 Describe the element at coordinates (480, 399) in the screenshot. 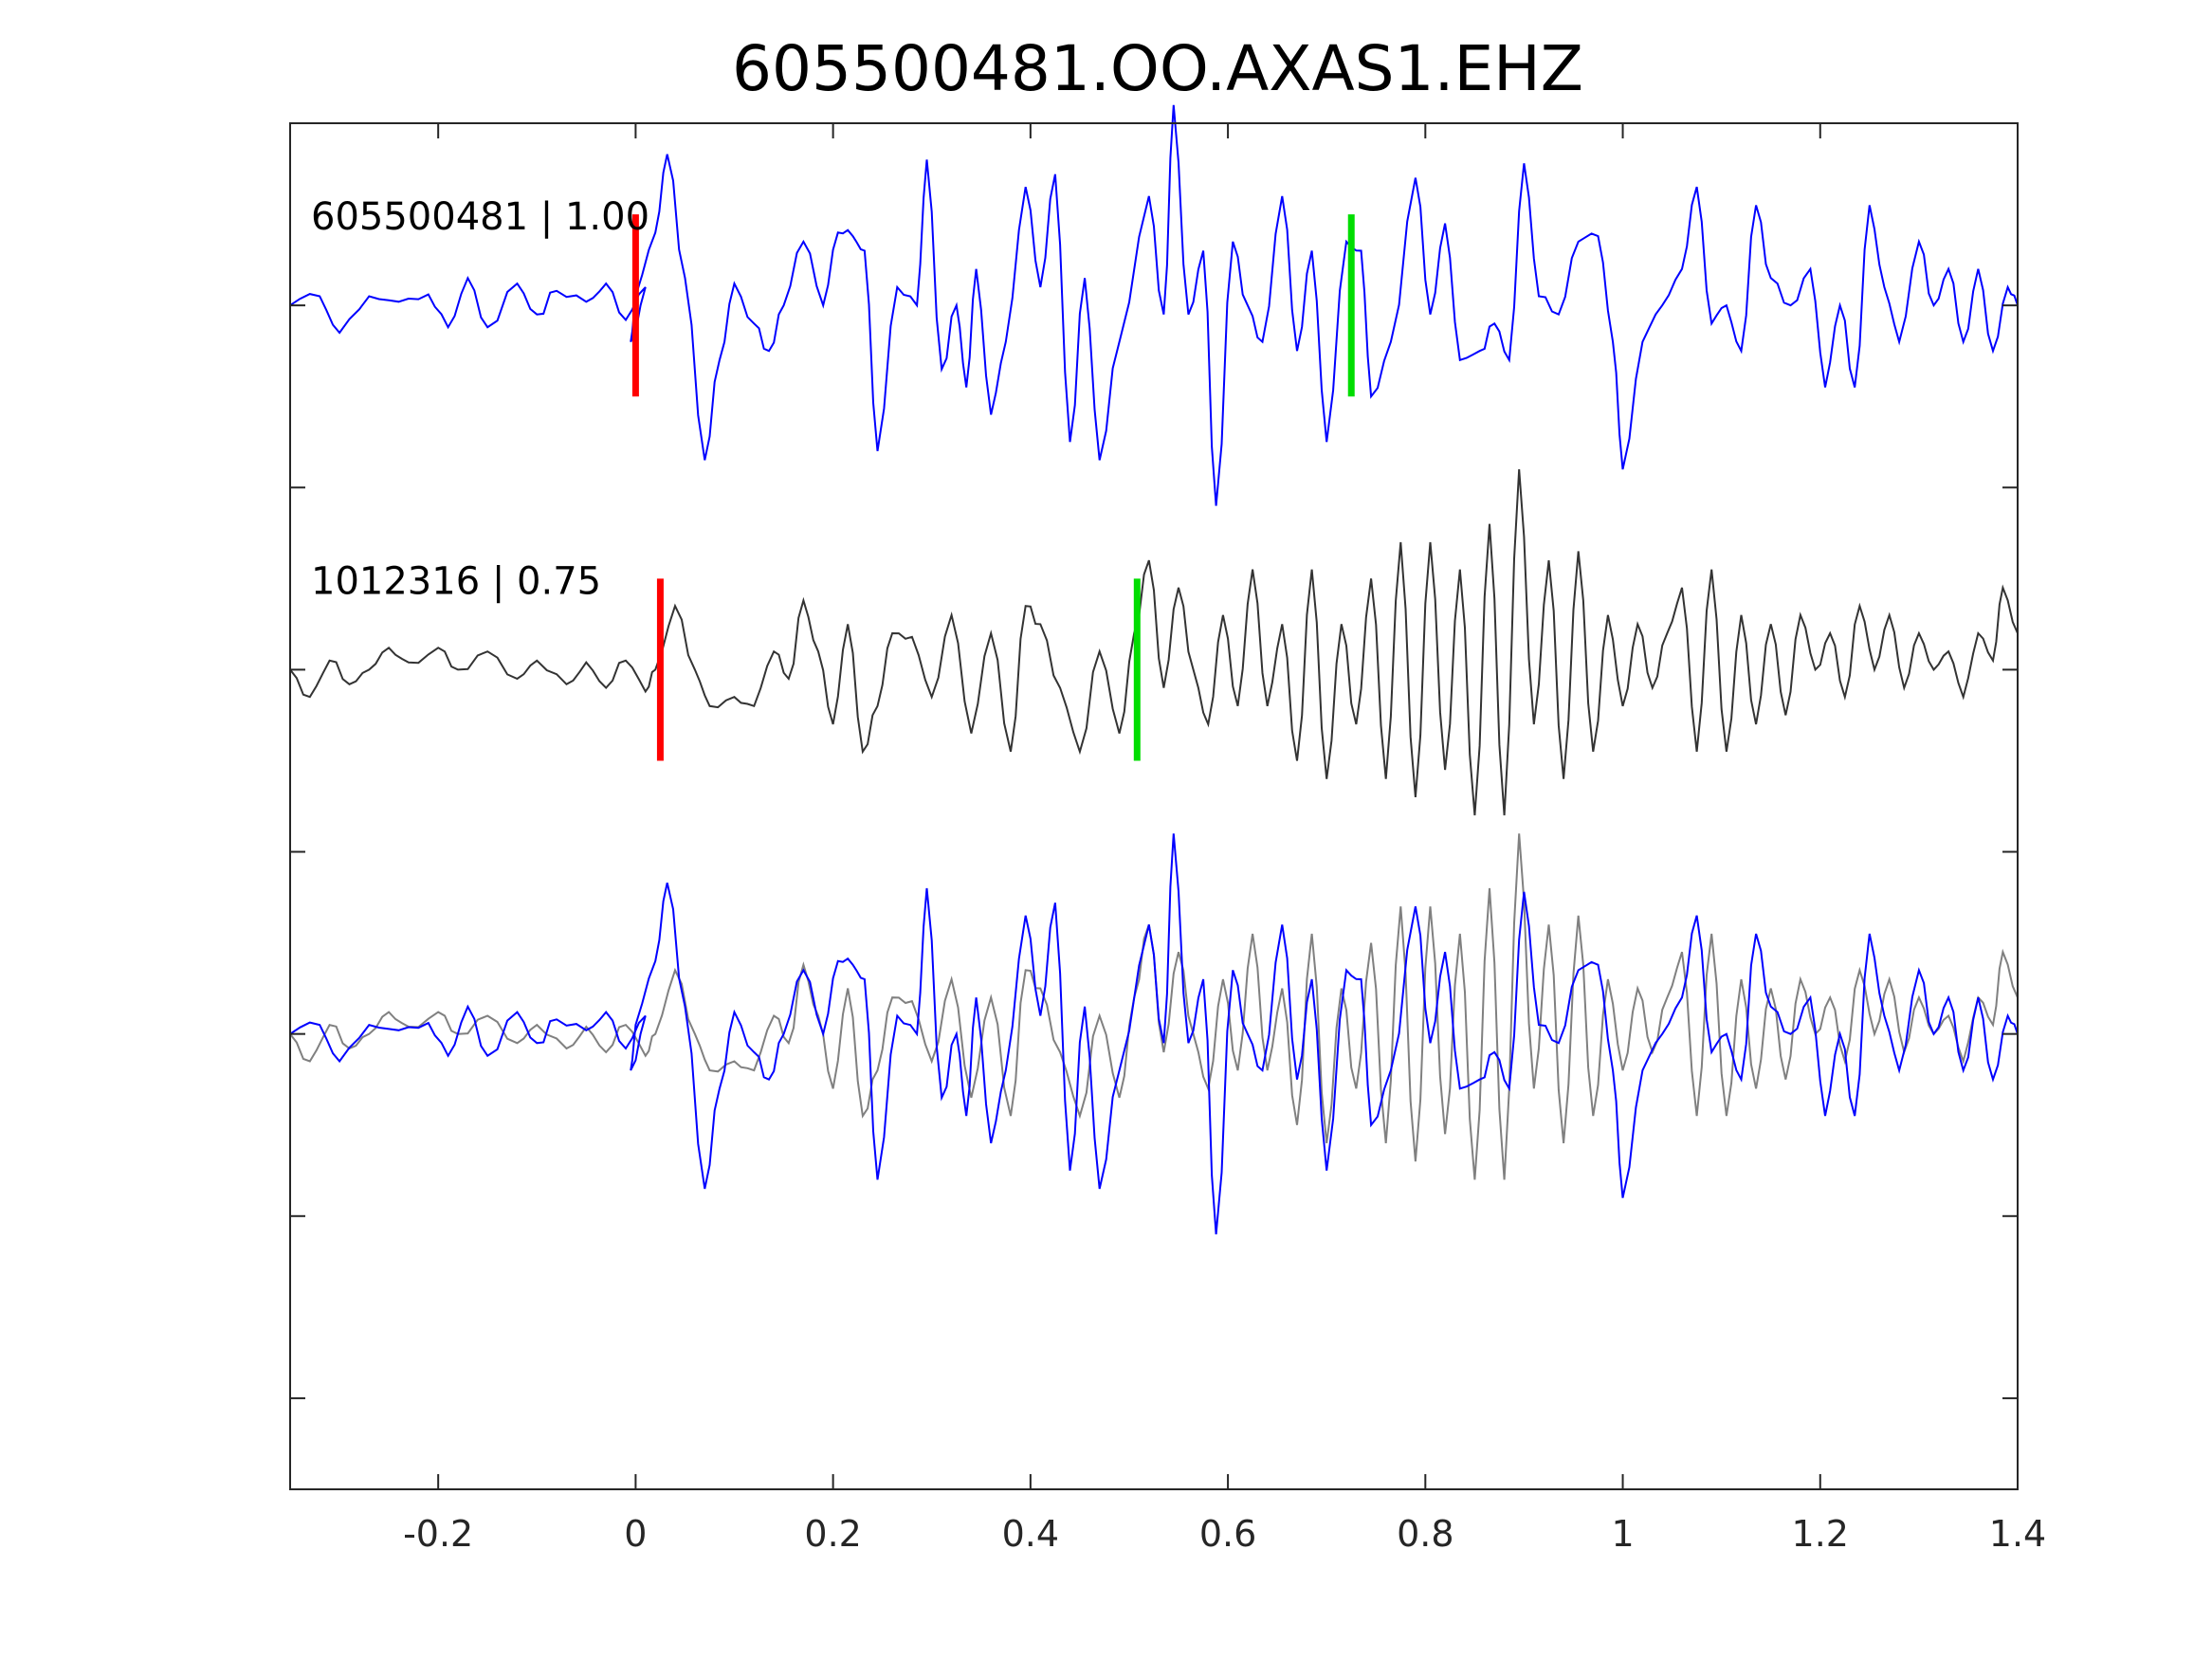

I see `trace-labels: 605500481 | 1.00 1012316 | 0.75` at that location.